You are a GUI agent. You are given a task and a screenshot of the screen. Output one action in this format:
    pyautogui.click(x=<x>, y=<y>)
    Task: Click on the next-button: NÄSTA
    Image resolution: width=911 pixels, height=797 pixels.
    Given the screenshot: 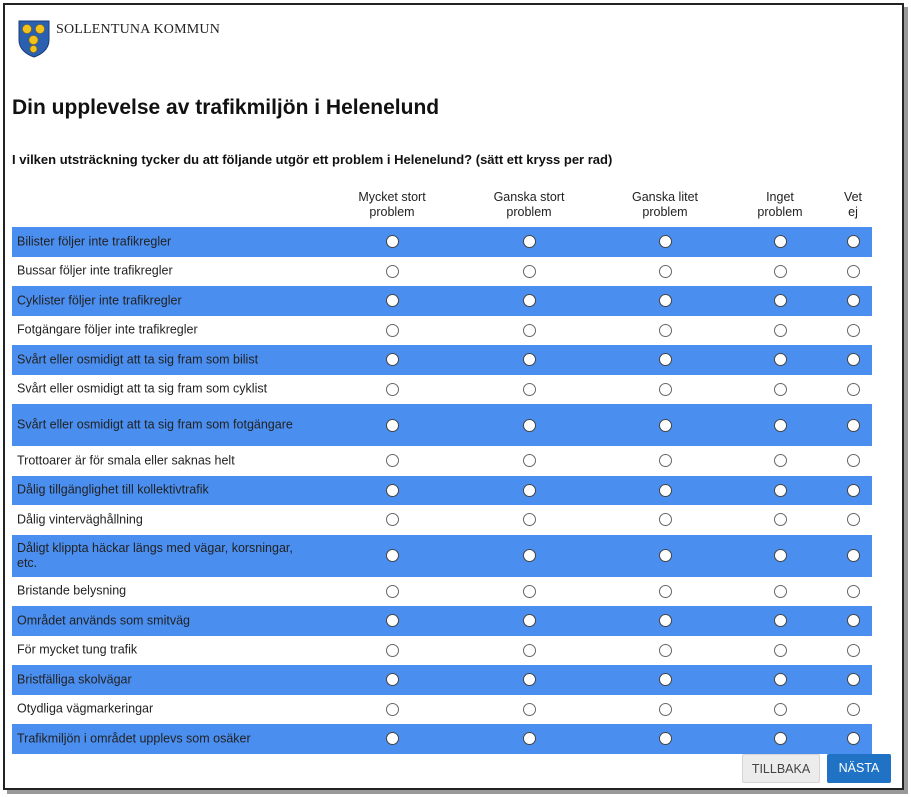 What is the action you would take?
    pyautogui.click(x=859, y=768)
    